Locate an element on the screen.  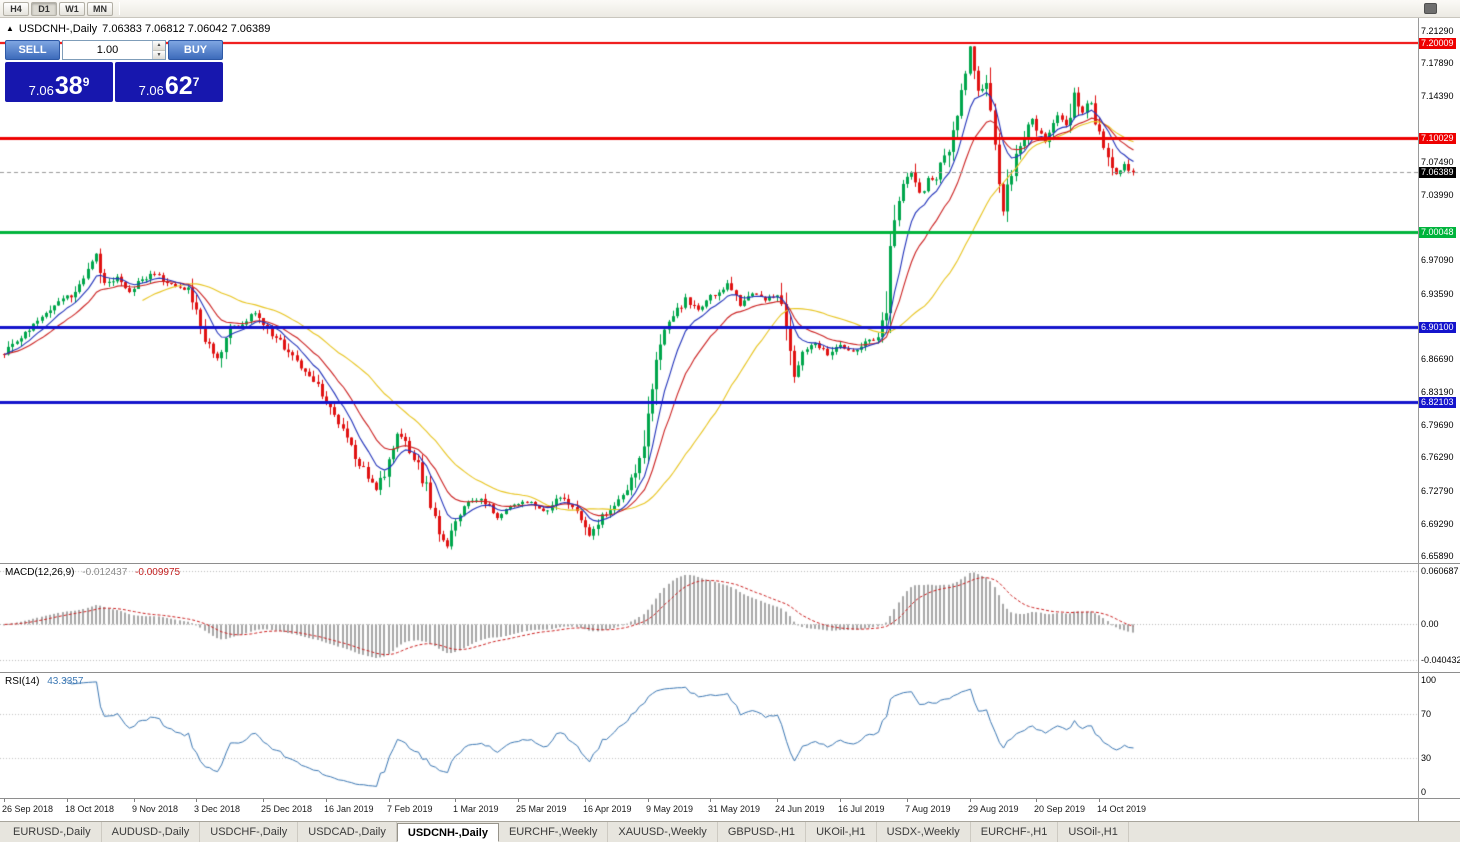
date-axis-divider is located at coordinates (730, 798).